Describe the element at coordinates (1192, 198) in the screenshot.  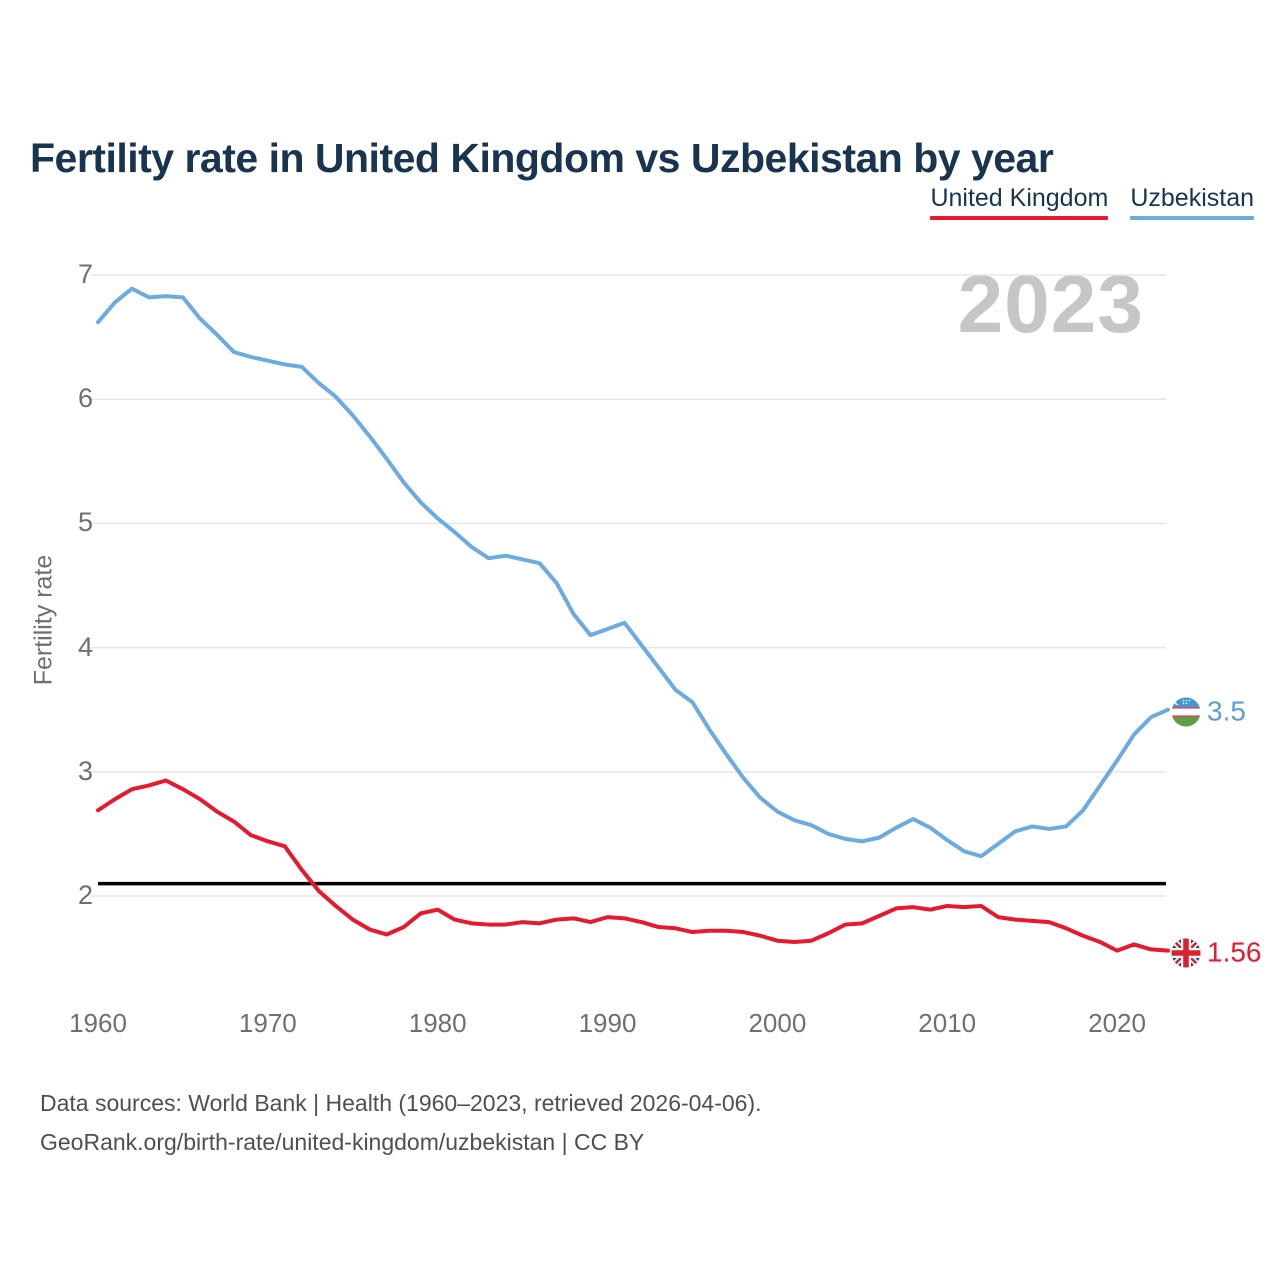
I see `legend-label-uzbekistan: Uzbekistan` at that location.